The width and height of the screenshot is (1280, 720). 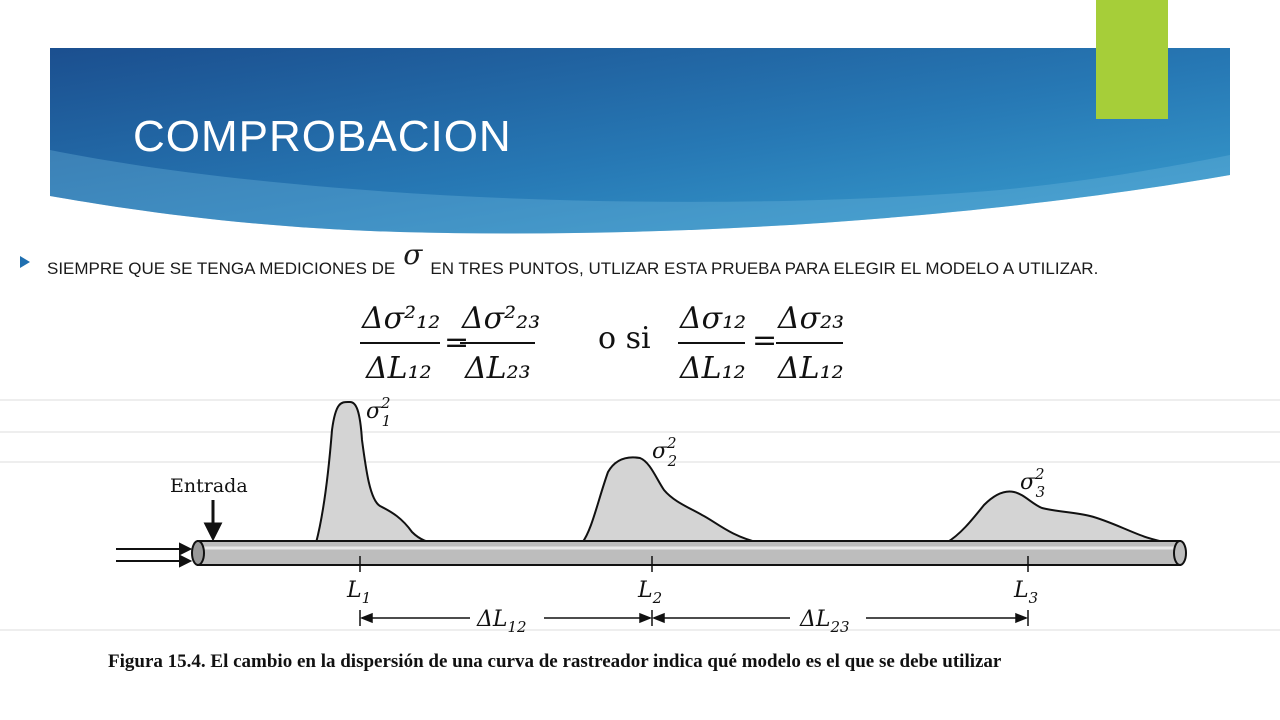 What do you see at coordinates (378, 412) in the screenshot?
I see `peak-1-label: σ2 1` at bounding box center [378, 412].